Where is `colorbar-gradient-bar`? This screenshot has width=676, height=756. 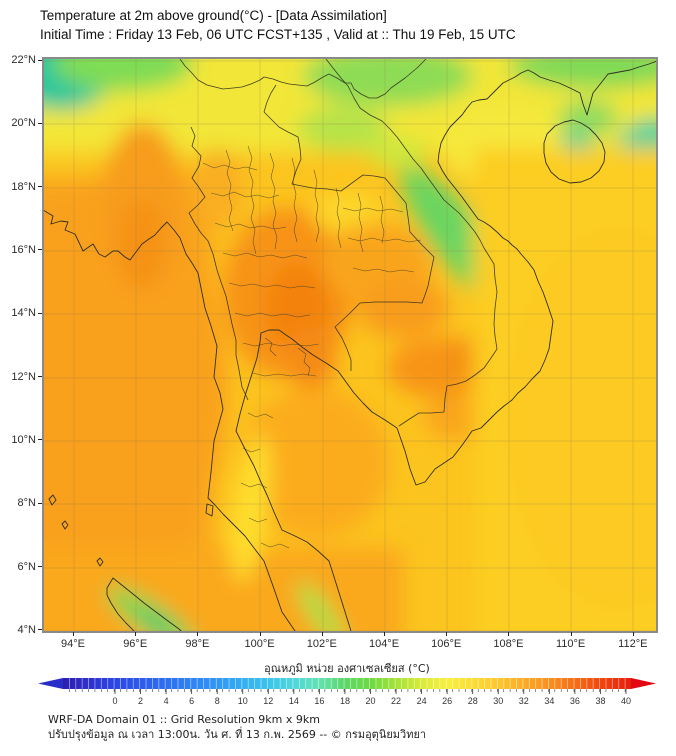 colorbar-gradient-bar is located at coordinates (347, 683).